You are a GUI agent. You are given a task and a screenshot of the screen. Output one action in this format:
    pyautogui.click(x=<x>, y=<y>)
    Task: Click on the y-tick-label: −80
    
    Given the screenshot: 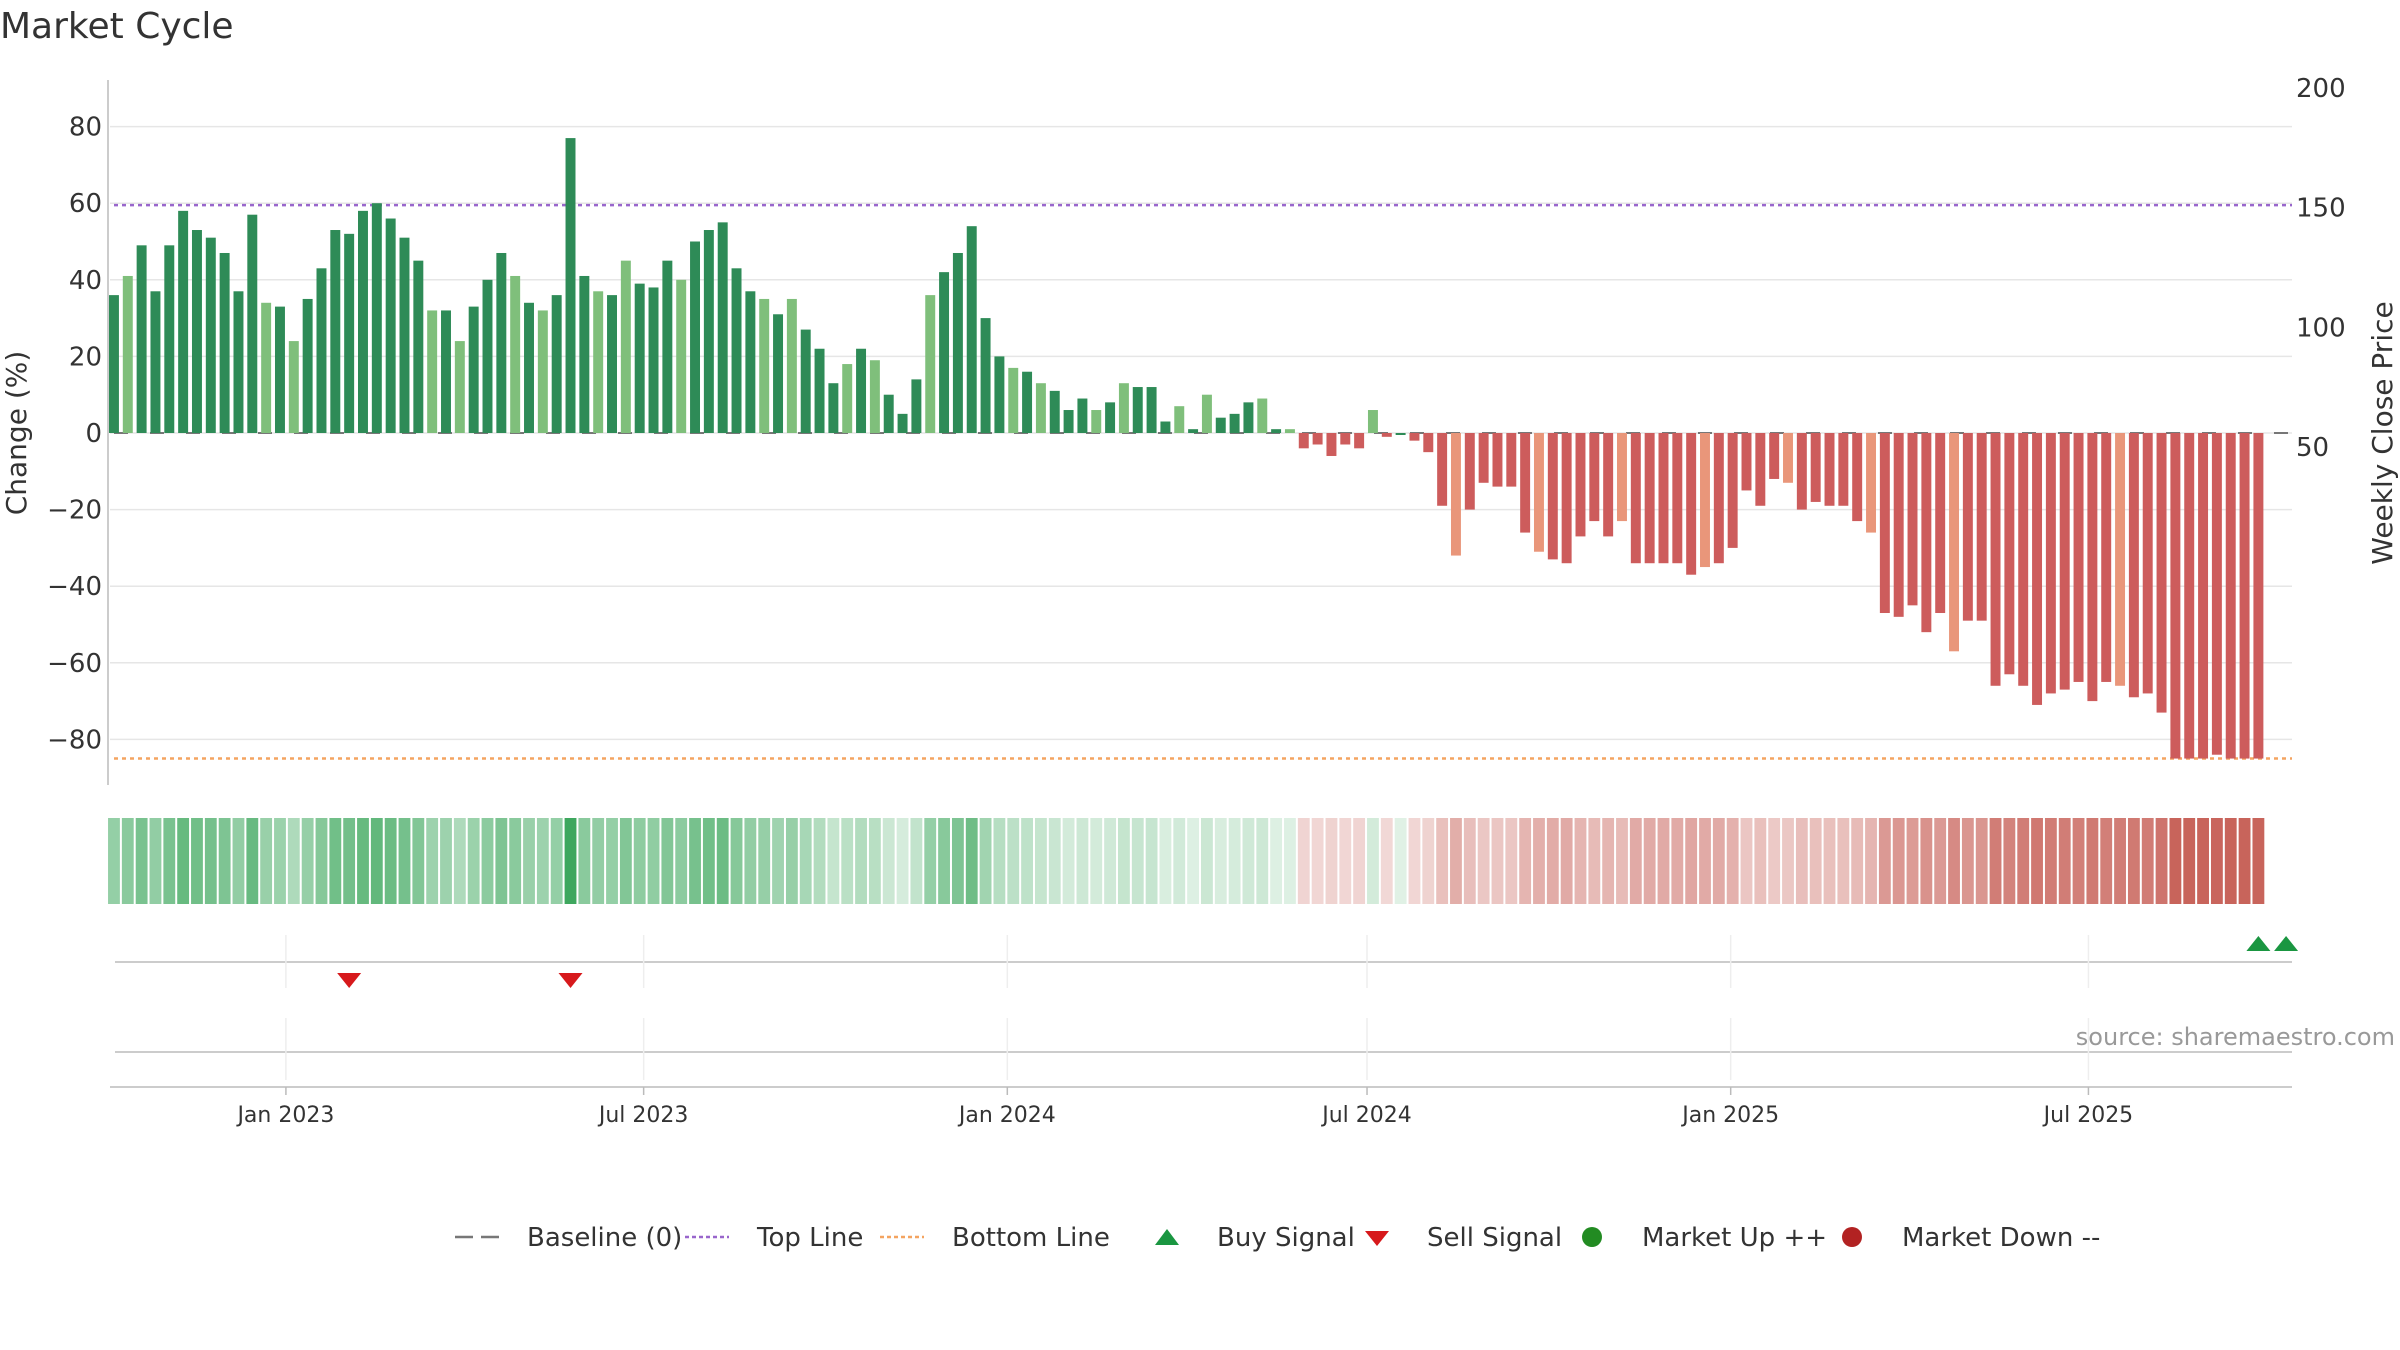 What is the action you would take?
    pyautogui.click(x=74, y=740)
    